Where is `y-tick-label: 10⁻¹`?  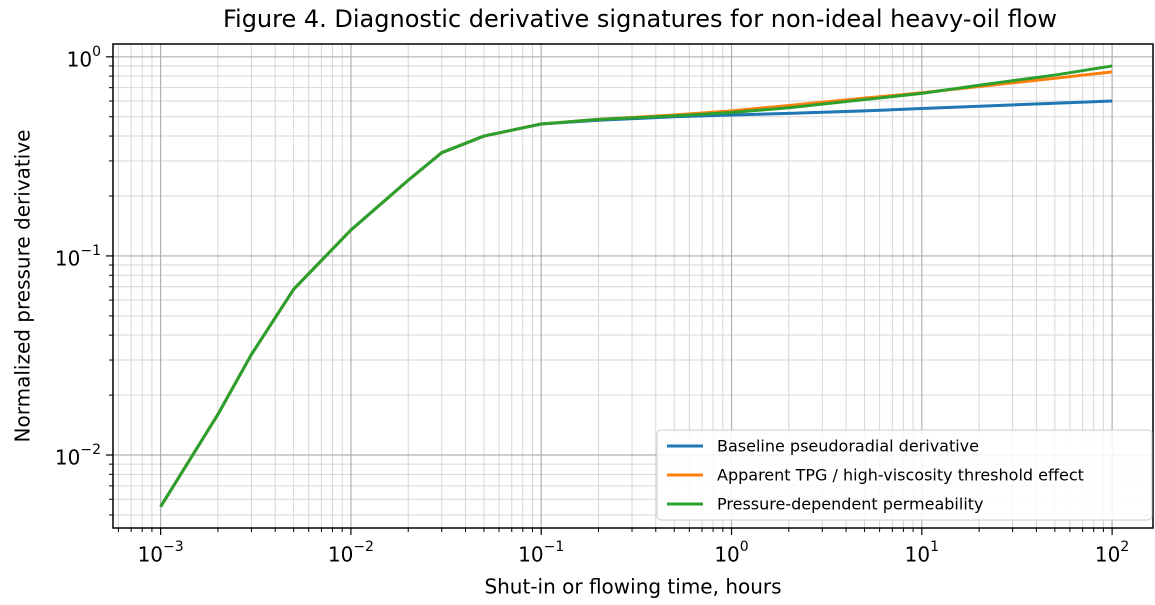
y-tick-label: 10⁻¹ is located at coordinates (78, 257).